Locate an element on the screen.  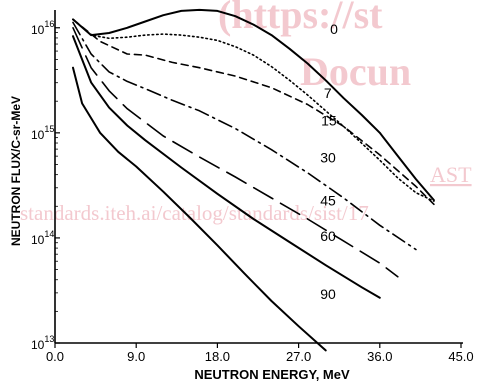
x-tick-label: 18.0 is located at coordinates (217, 356).